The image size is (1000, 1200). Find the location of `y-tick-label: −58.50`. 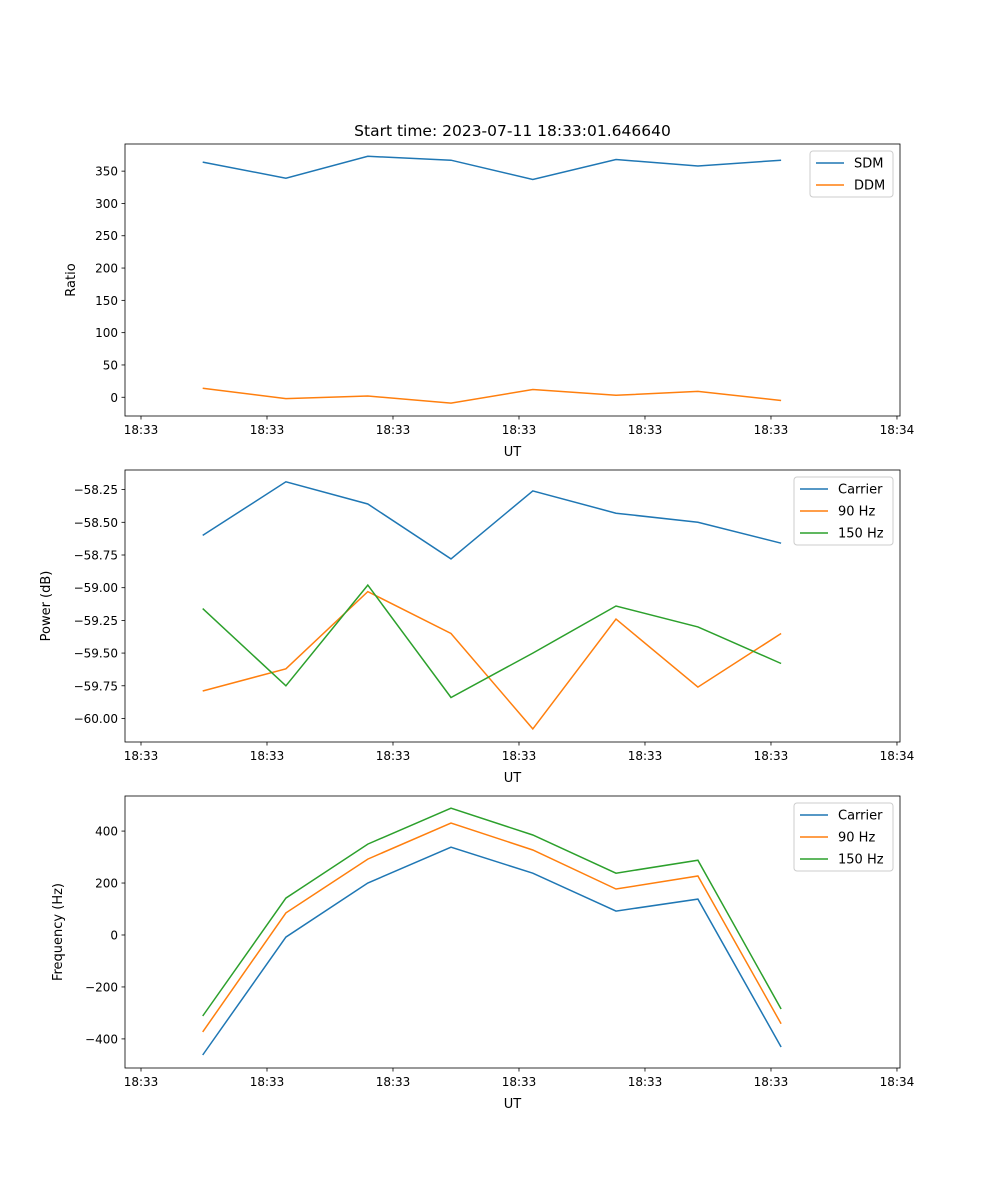

y-tick-label: −58.50 is located at coordinates (96, 523).